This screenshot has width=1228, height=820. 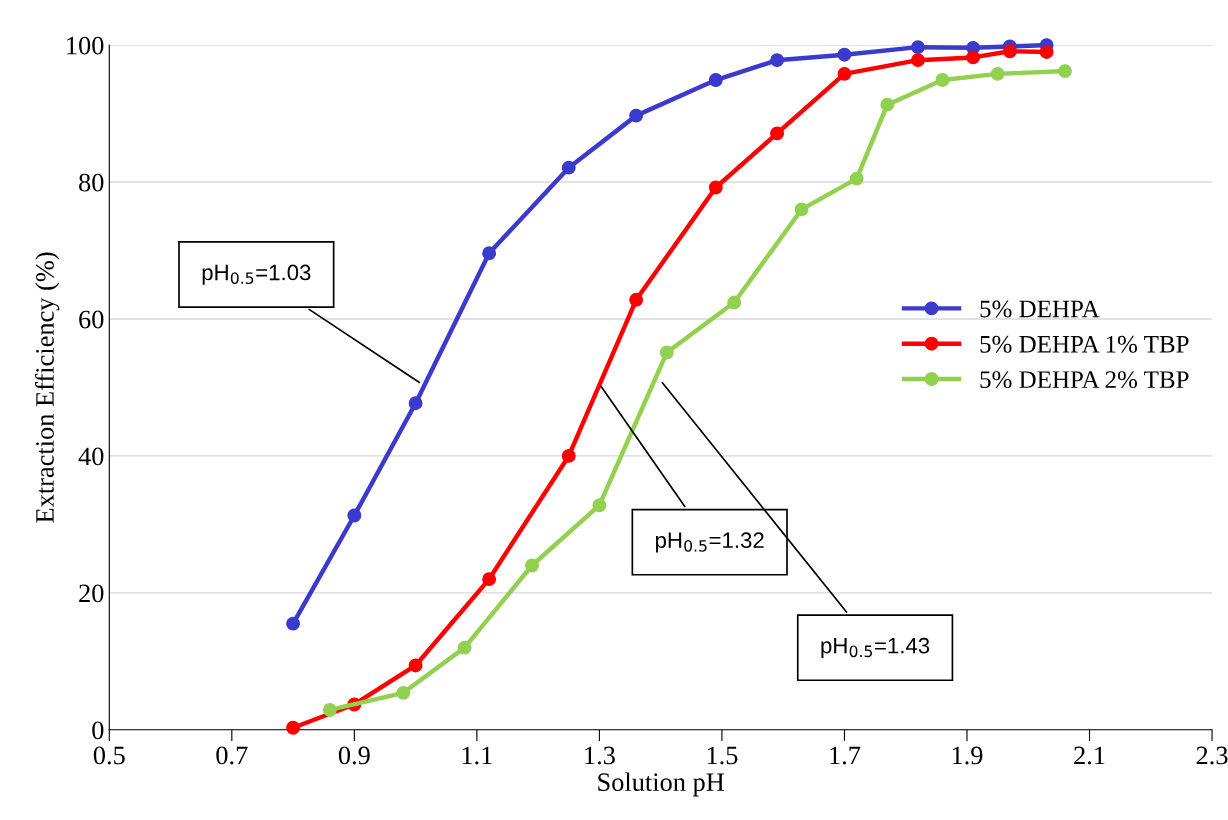 What do you see at coordinates (875, 647) in the screenshot?
I see `annotation: pH$_{0.5}$=1.43` at bounding box center [875, 647].